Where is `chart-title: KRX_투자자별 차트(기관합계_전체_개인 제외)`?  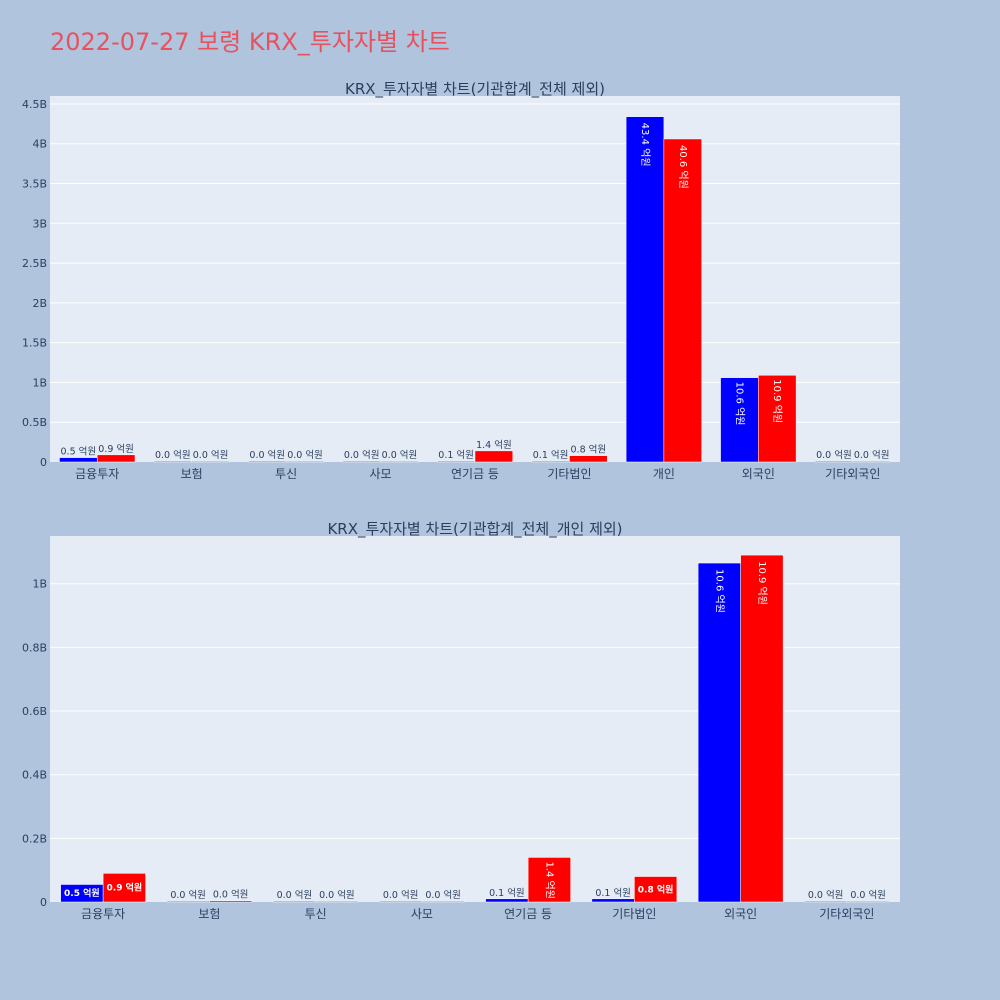
chart-title: KRX_투자자별 차트(기관합계_전체_개인 제외) is located at coordinates (474, 529).